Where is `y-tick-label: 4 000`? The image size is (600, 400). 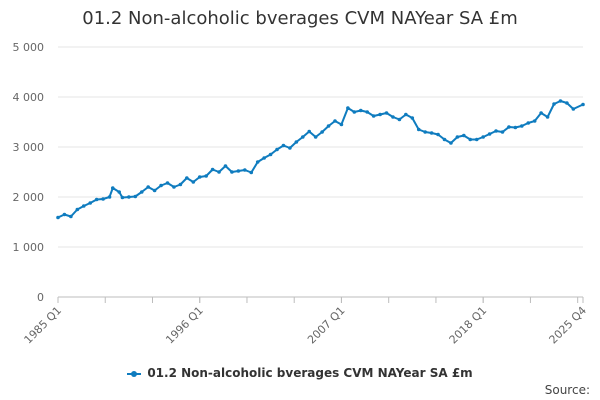
y-tick-label: 4 000 is located at coordinates (29, 97).